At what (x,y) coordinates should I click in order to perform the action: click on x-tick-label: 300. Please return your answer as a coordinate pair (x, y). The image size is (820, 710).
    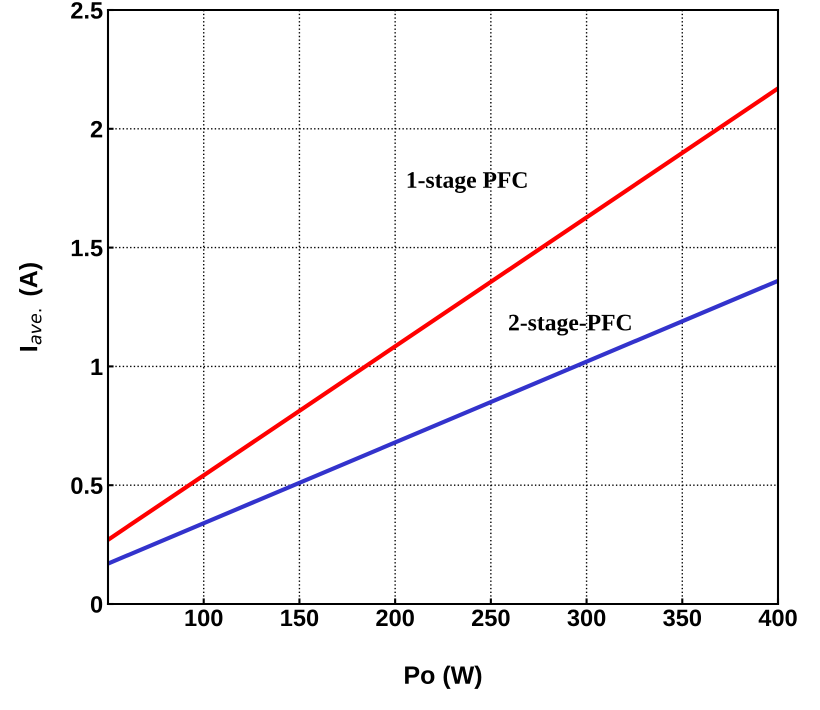
    Looking at the image, I should click on (586, 617).